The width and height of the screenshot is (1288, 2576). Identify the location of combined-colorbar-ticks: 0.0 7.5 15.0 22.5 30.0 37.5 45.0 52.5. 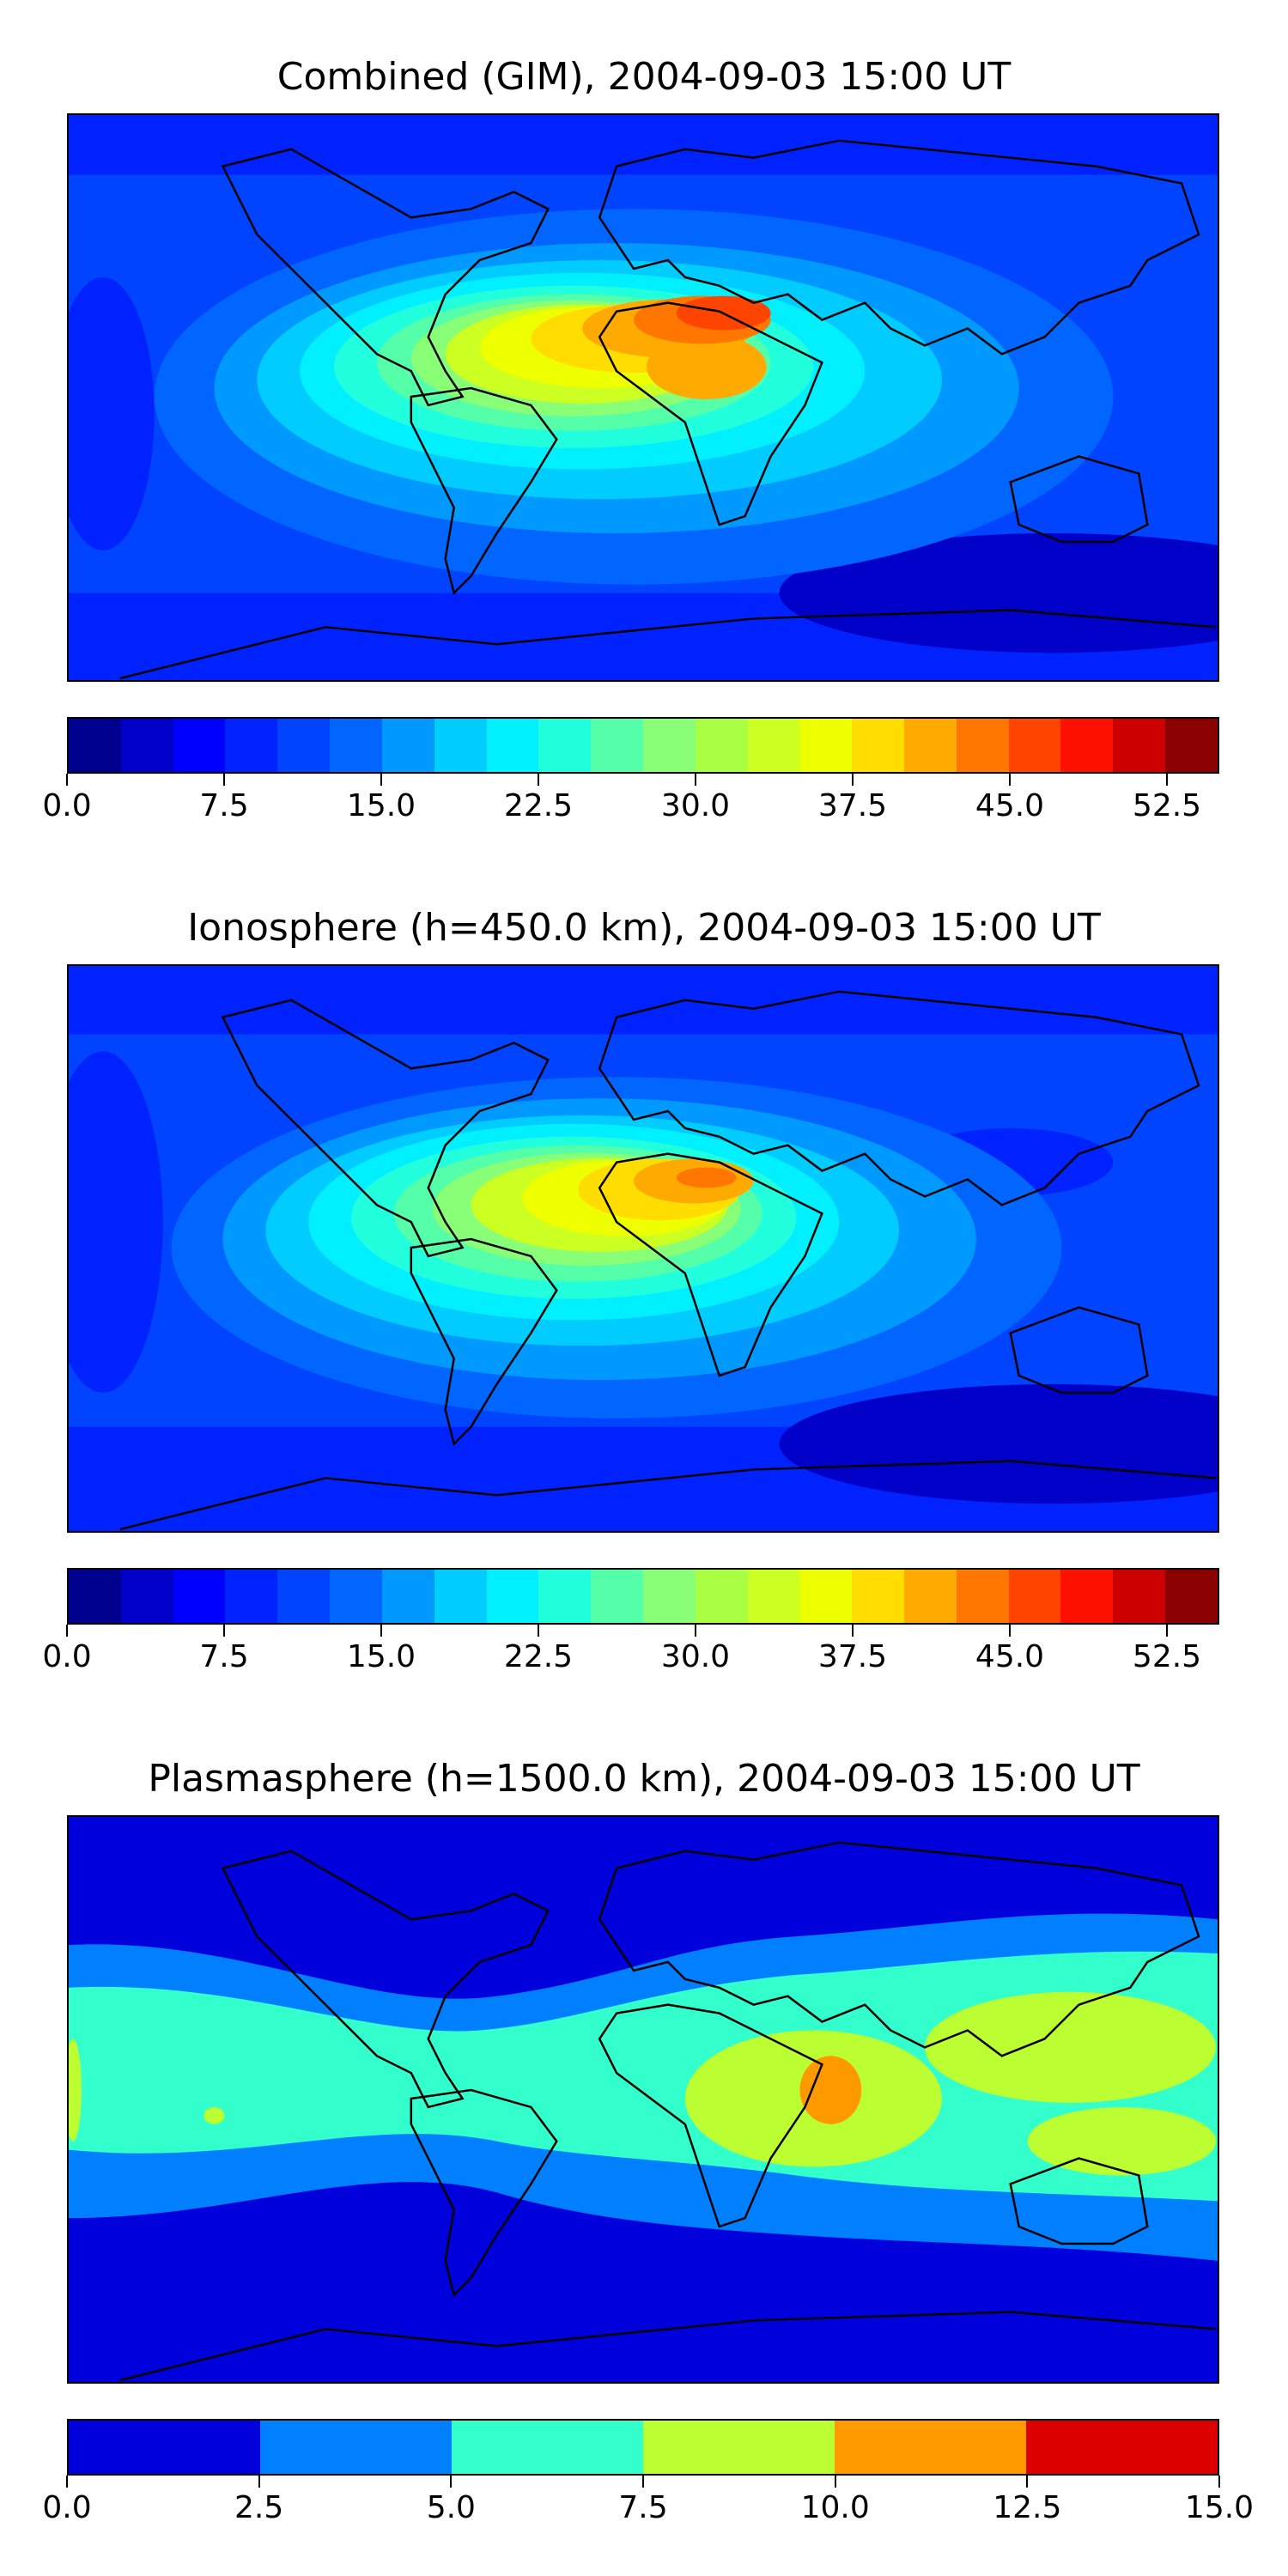
(630, 799).